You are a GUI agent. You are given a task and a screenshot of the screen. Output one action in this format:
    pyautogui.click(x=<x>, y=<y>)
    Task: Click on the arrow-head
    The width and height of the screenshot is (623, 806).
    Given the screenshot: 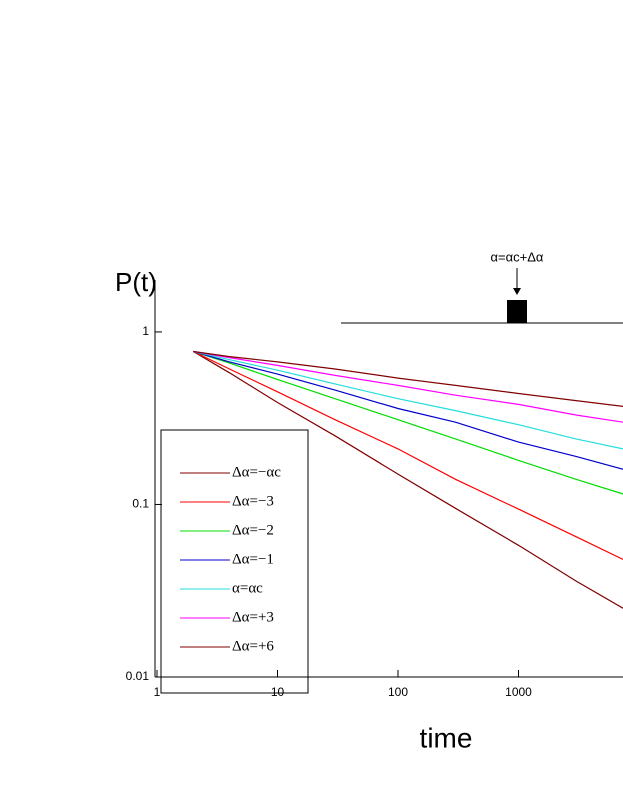 What is the action you would take?
    pyautogui.click(x=517, y=291)
    